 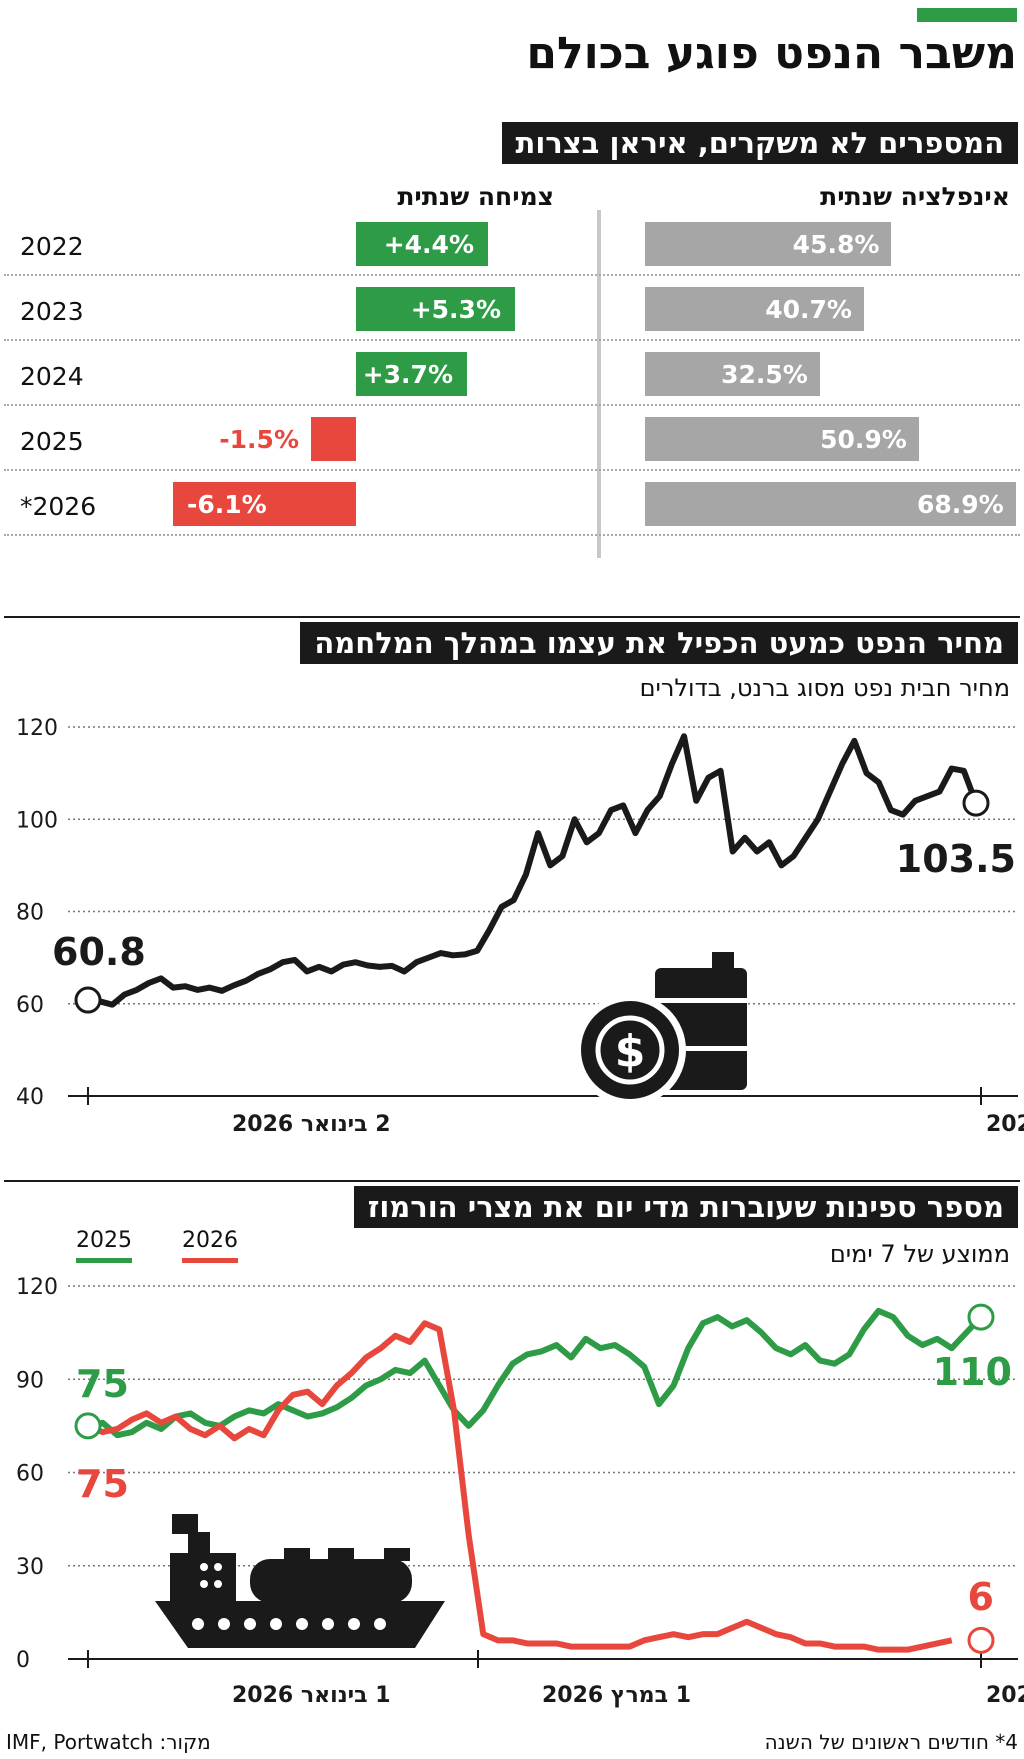 What do you see at coordinates (771, 53) in the screenshot?
I see `page-title: משבר הנפט פוגע בכולם` at bounding box center [771, 53].